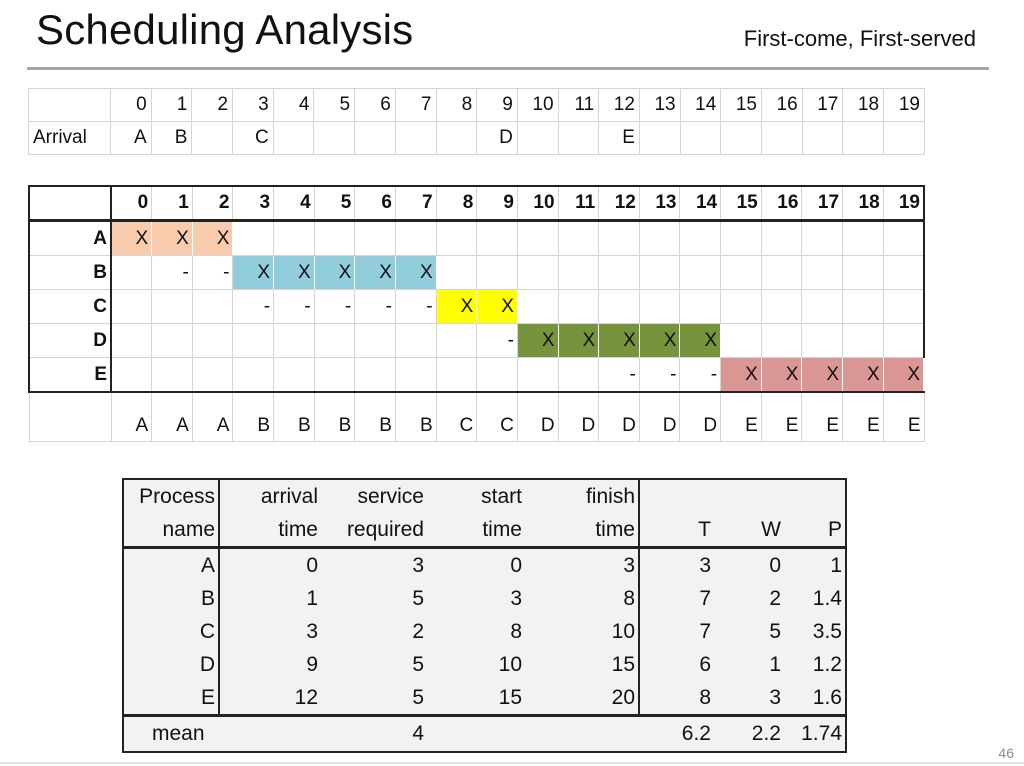 The width and height of the screenshot is (1024, 766). Describe the element at coordinates (775, 664) in the screenshot. I see `W-cell: 1` at that location.